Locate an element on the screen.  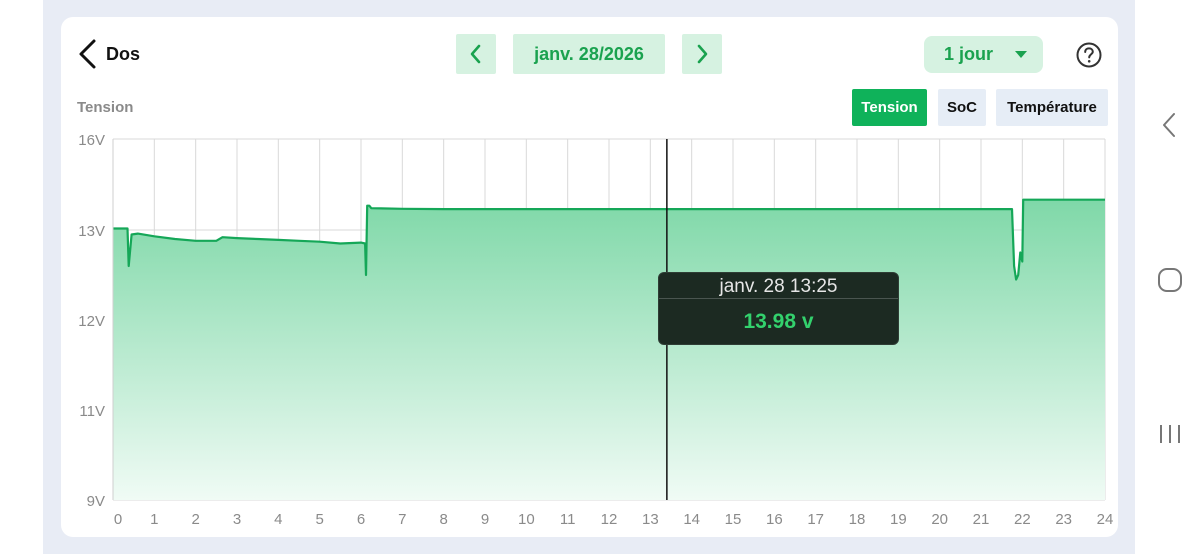
caret-down-icon is located at coordinates (1021, 54).